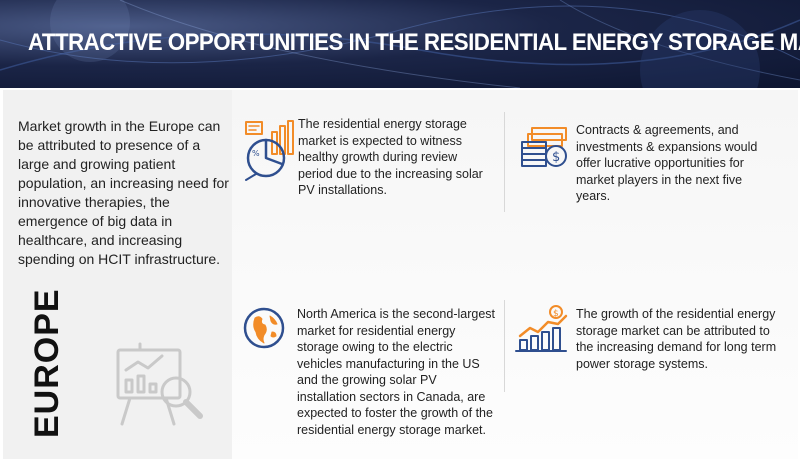 The height and width of the screenshot is (462, 800). What do you see at coordinates (264, 328) in the screenshot?
I see `globe-icon` at bounding box center [264, 328].